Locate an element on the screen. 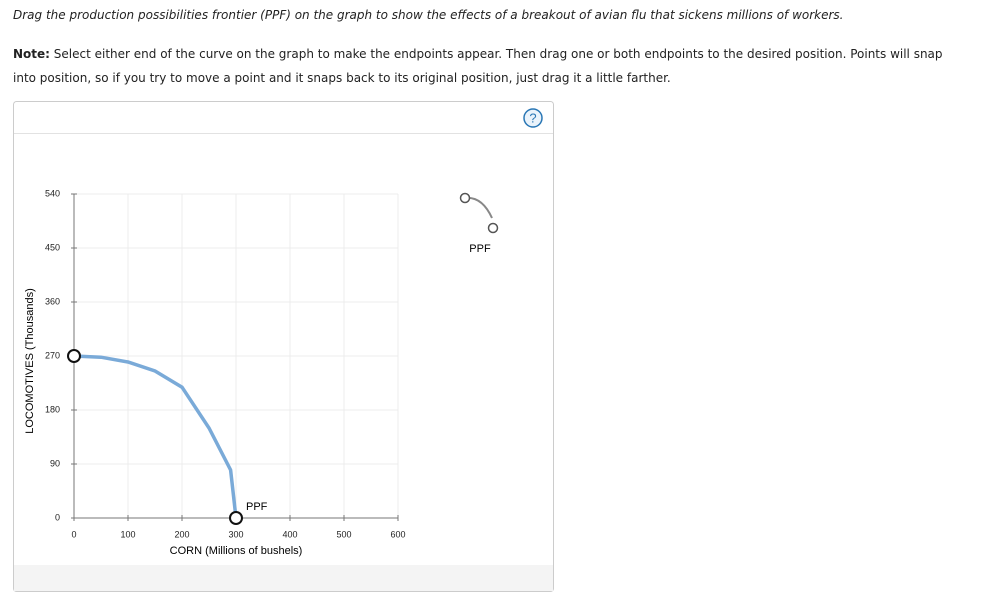 This screenshot has height=593, width=1006. y-axis-title: LOCOMOTIVES (Thousands) is located at coordinates (30, 361).